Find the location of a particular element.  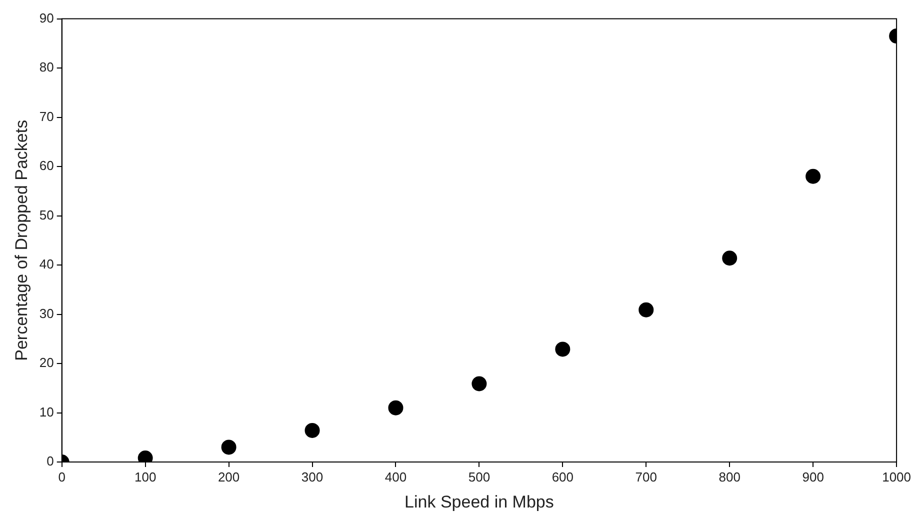

x-tick-label: 800 is located at coordinates (729, 476).